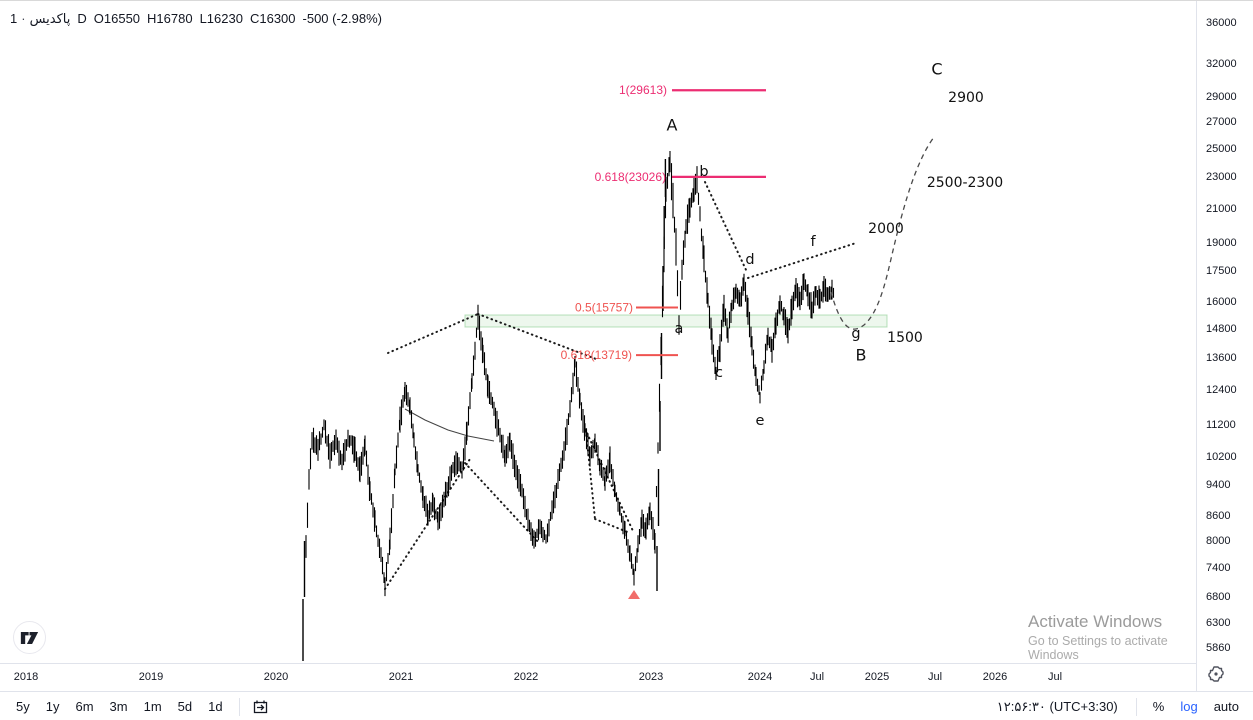 Image resolution: width=1253 pixels, height=720 pixels. I want to click on range-button-5d: 5d, so click(185, 706).